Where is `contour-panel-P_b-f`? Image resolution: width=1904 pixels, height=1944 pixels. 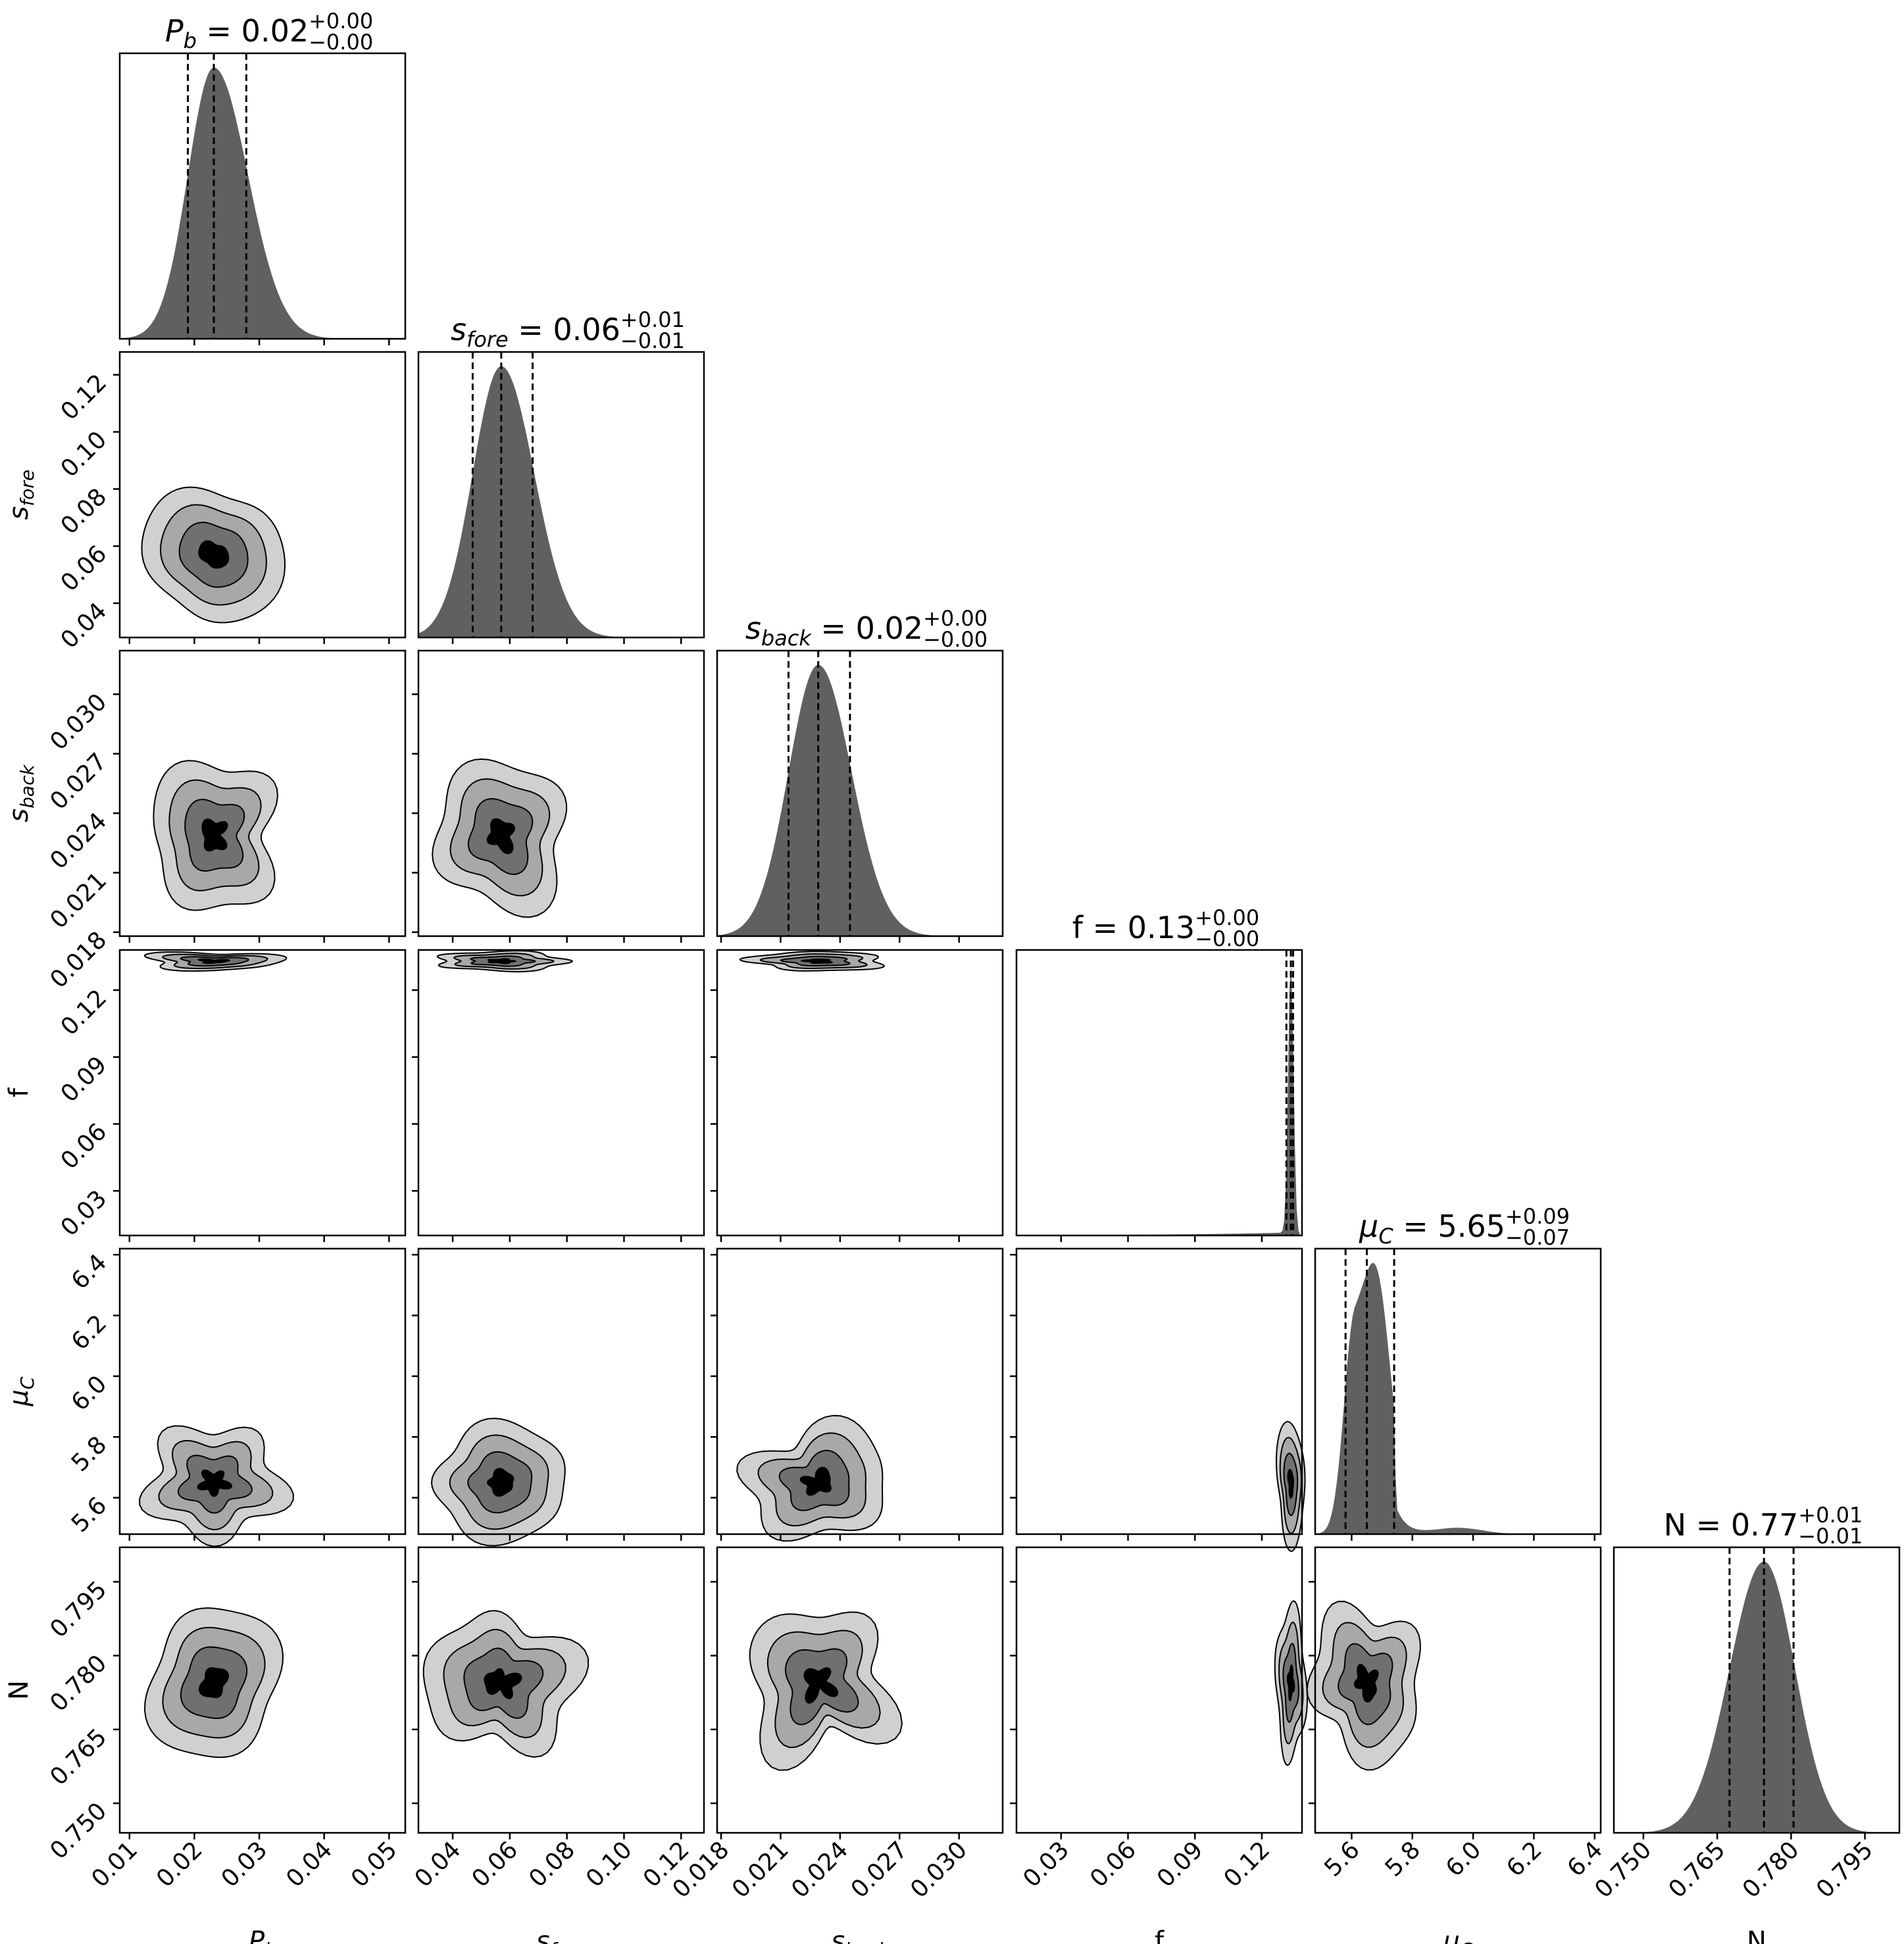 contour-panel-P_b-f is located at coordinates (260, 1095).